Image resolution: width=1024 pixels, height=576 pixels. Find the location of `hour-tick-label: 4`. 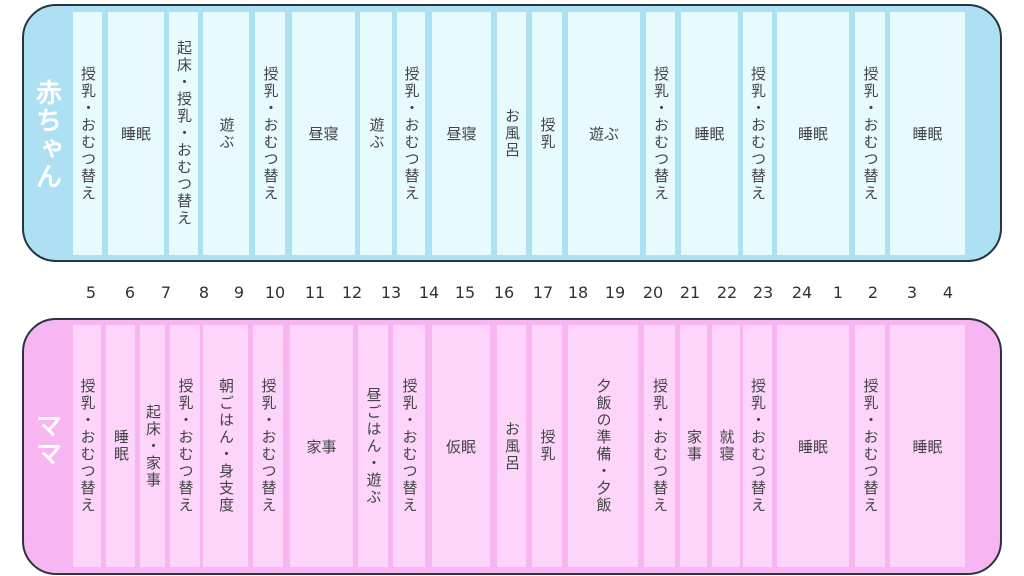

hour-tick-label: 4 is located at coordinates (948, 292).